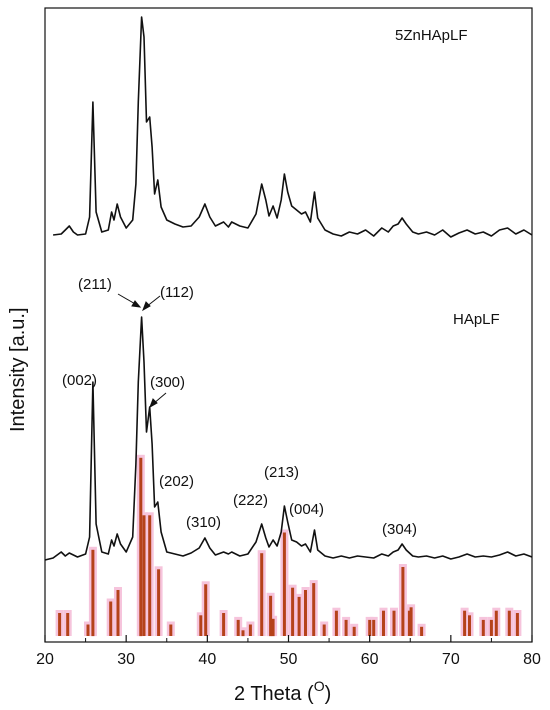 The width and height of the screenshot is (550, 710). Describe the element at coordinates (431, 35) in the screenshot. I see `label-5znhaplf: 5ZnHApLF` at that location.